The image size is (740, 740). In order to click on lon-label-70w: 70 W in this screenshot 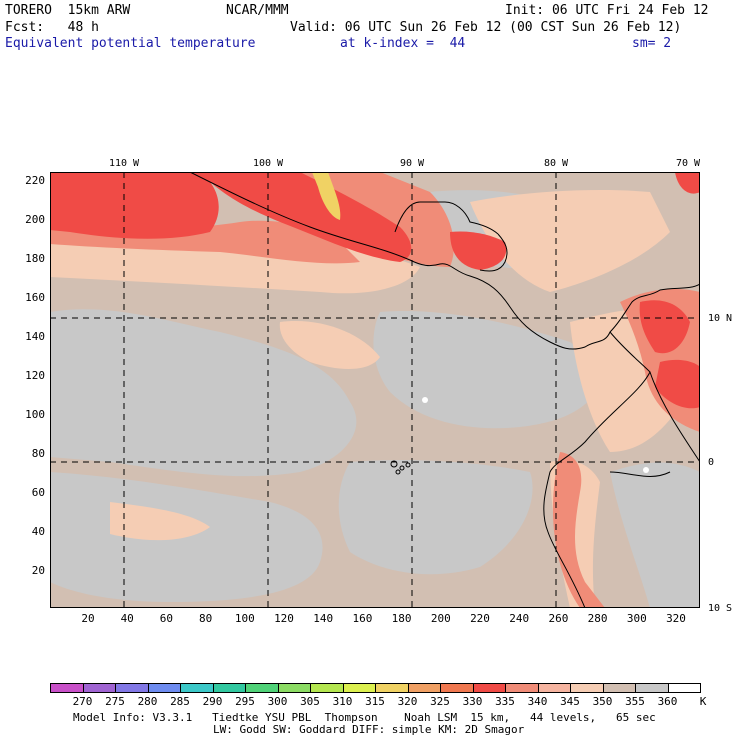, I will do `click(688, 163)`.